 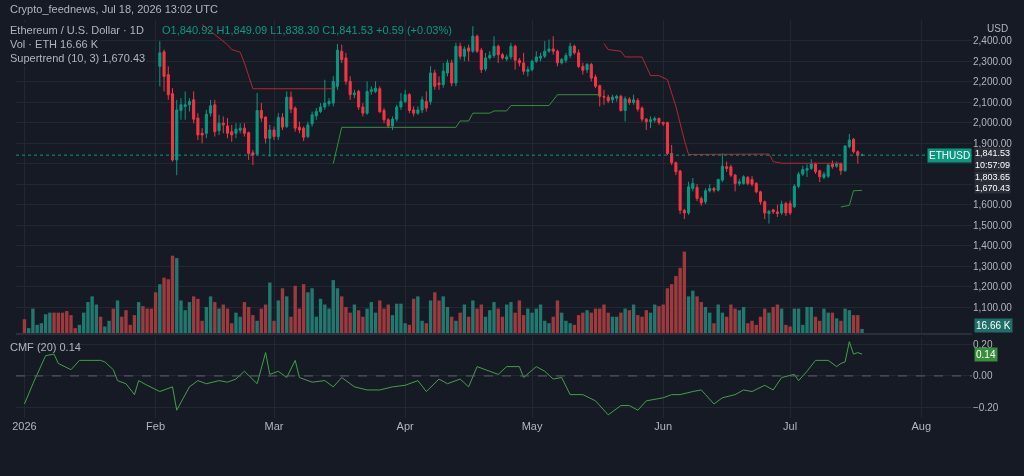 I want to click on text: 0.14, so click(x=986, y=354).